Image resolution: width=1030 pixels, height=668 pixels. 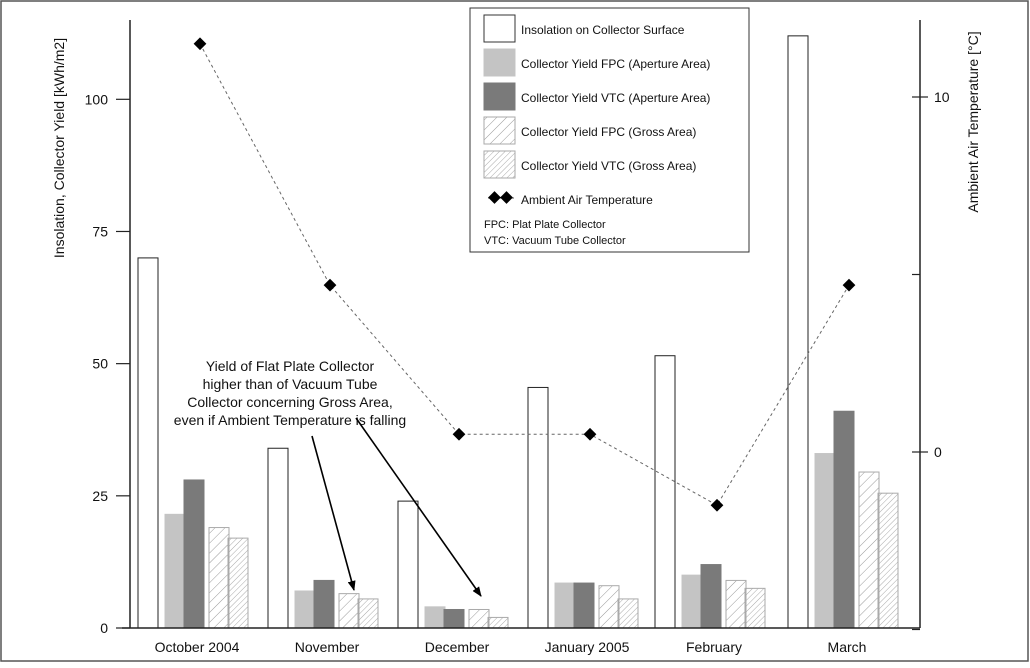 I want to click on legend-label-fpc-aperture: Collector Yield FPC (Aperture Area), so click(x=615, y=64).